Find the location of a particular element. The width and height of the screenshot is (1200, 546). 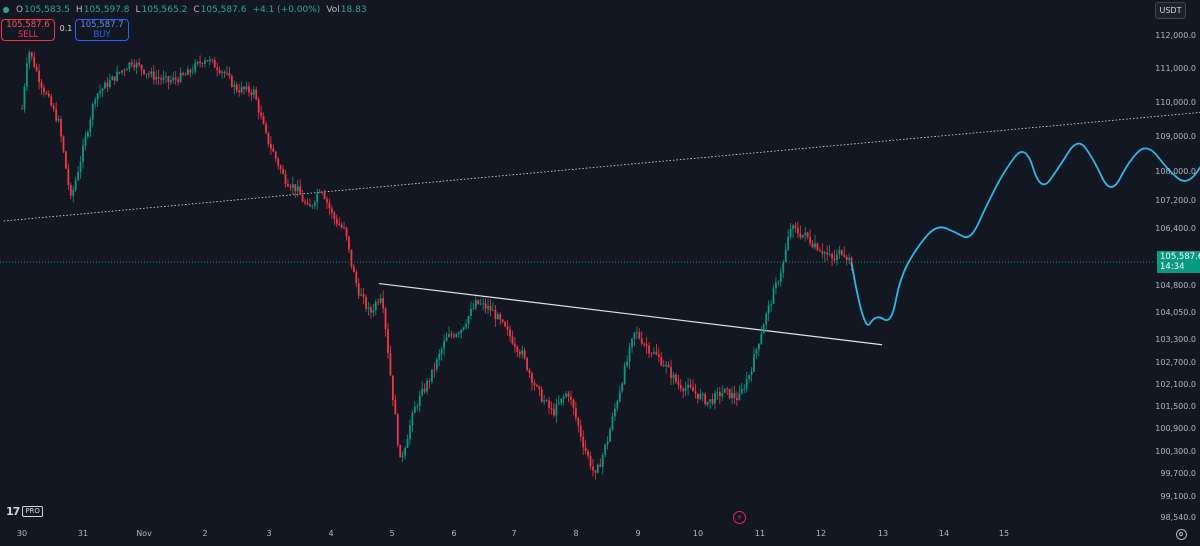

tradingview-logo: 17 PRO is located at coordinates (24, 511).